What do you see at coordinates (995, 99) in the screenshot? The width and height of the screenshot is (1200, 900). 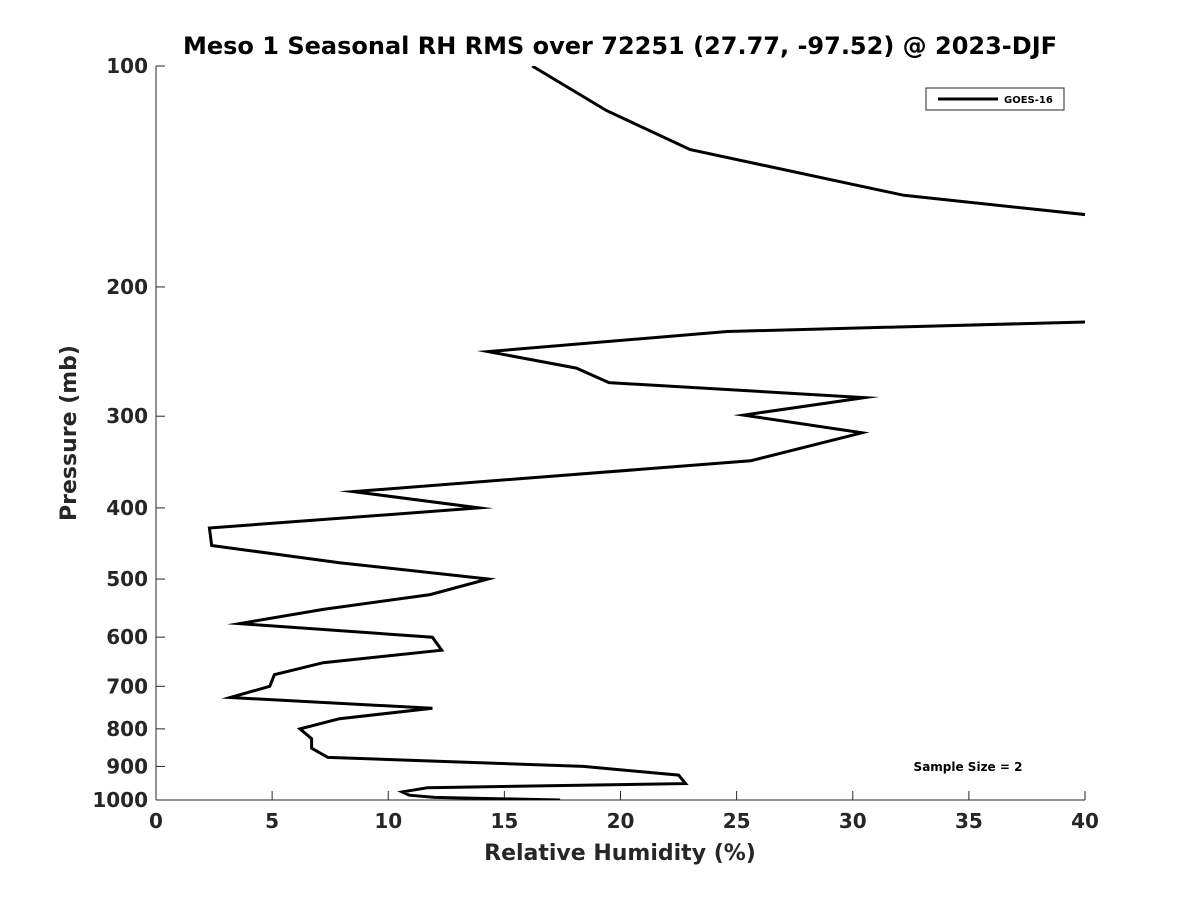 I see `legend: GOES-16` at bounding box center [995, 99].